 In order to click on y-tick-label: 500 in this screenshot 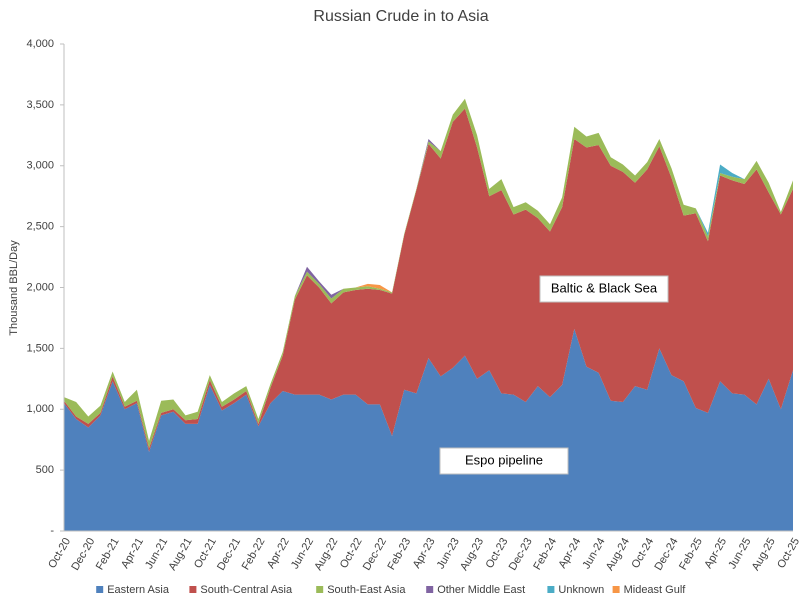, I will do `click(45, 470)`.